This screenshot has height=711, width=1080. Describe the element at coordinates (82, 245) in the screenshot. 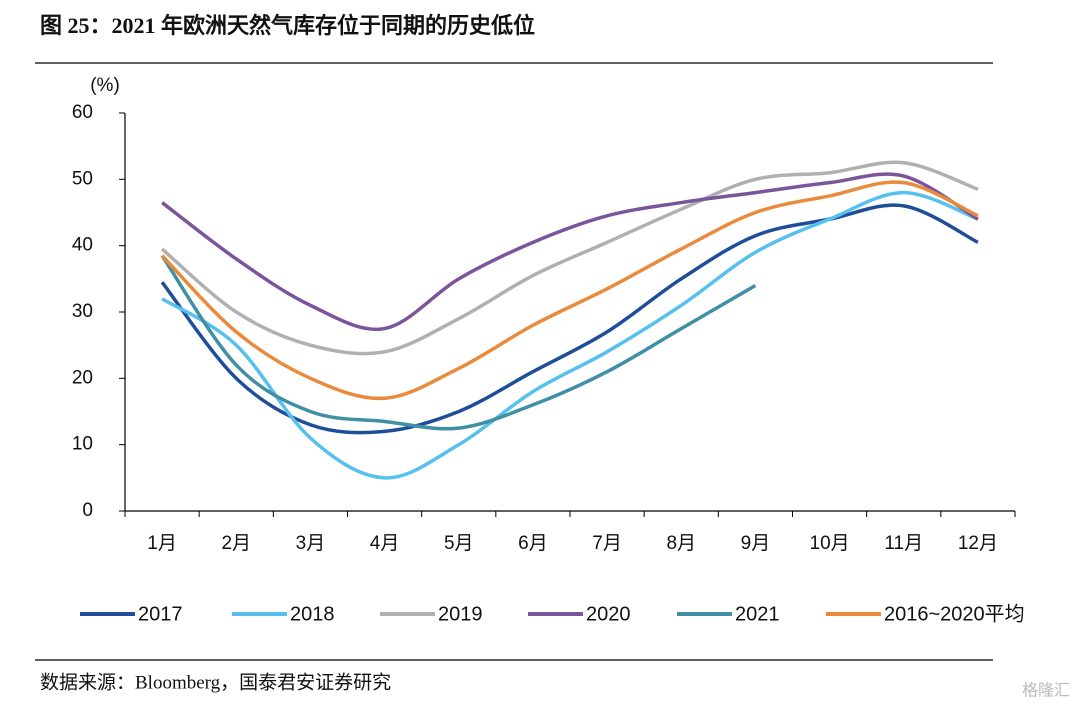

I see `y-tick-label: 40` at that location.